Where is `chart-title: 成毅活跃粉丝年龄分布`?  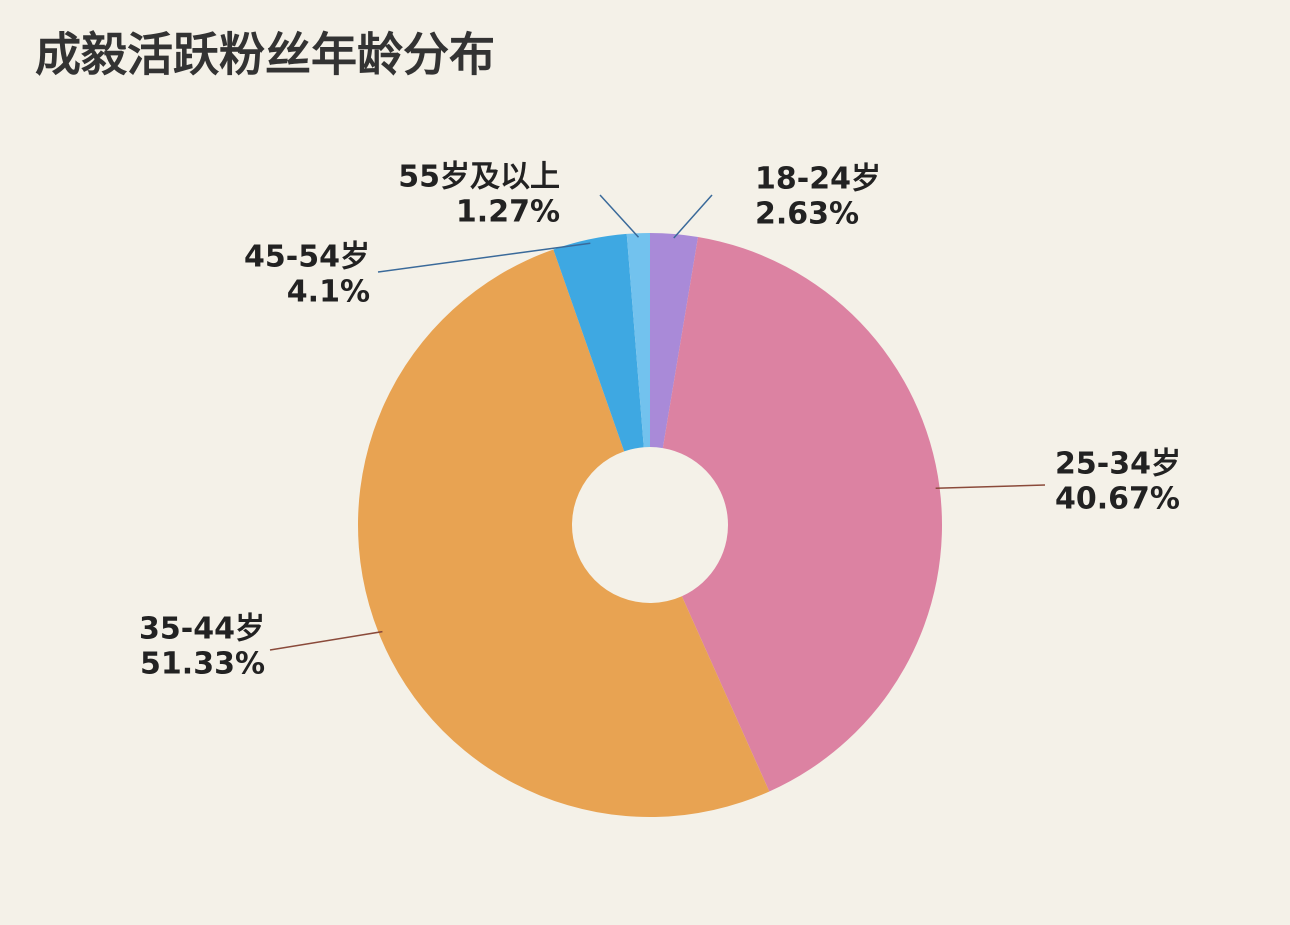 chart-title: 成毅活跃粉丝年龄分布 is located at coordinates (265, 55).